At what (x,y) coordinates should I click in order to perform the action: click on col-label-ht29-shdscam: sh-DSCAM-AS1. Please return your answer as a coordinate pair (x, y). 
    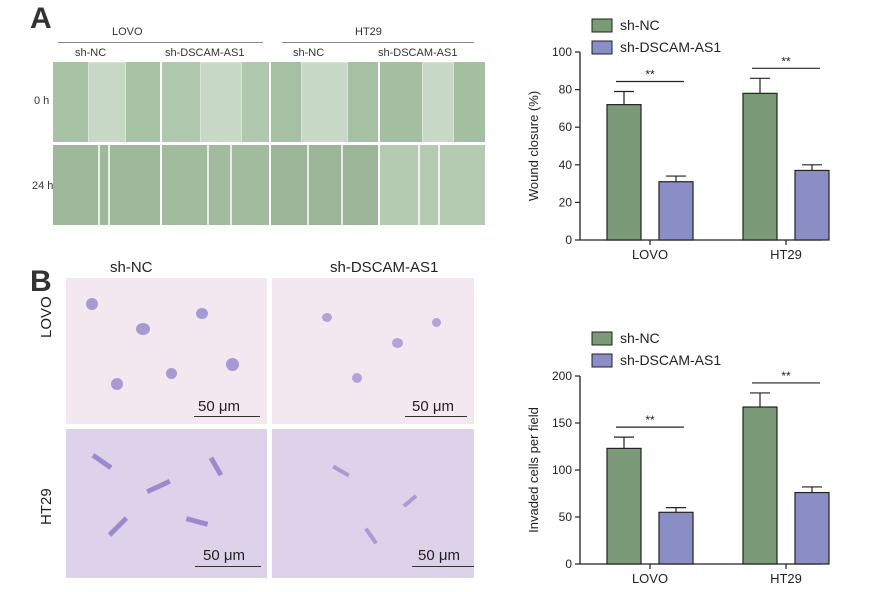
    Looking at the image, I should click on (418, 53).